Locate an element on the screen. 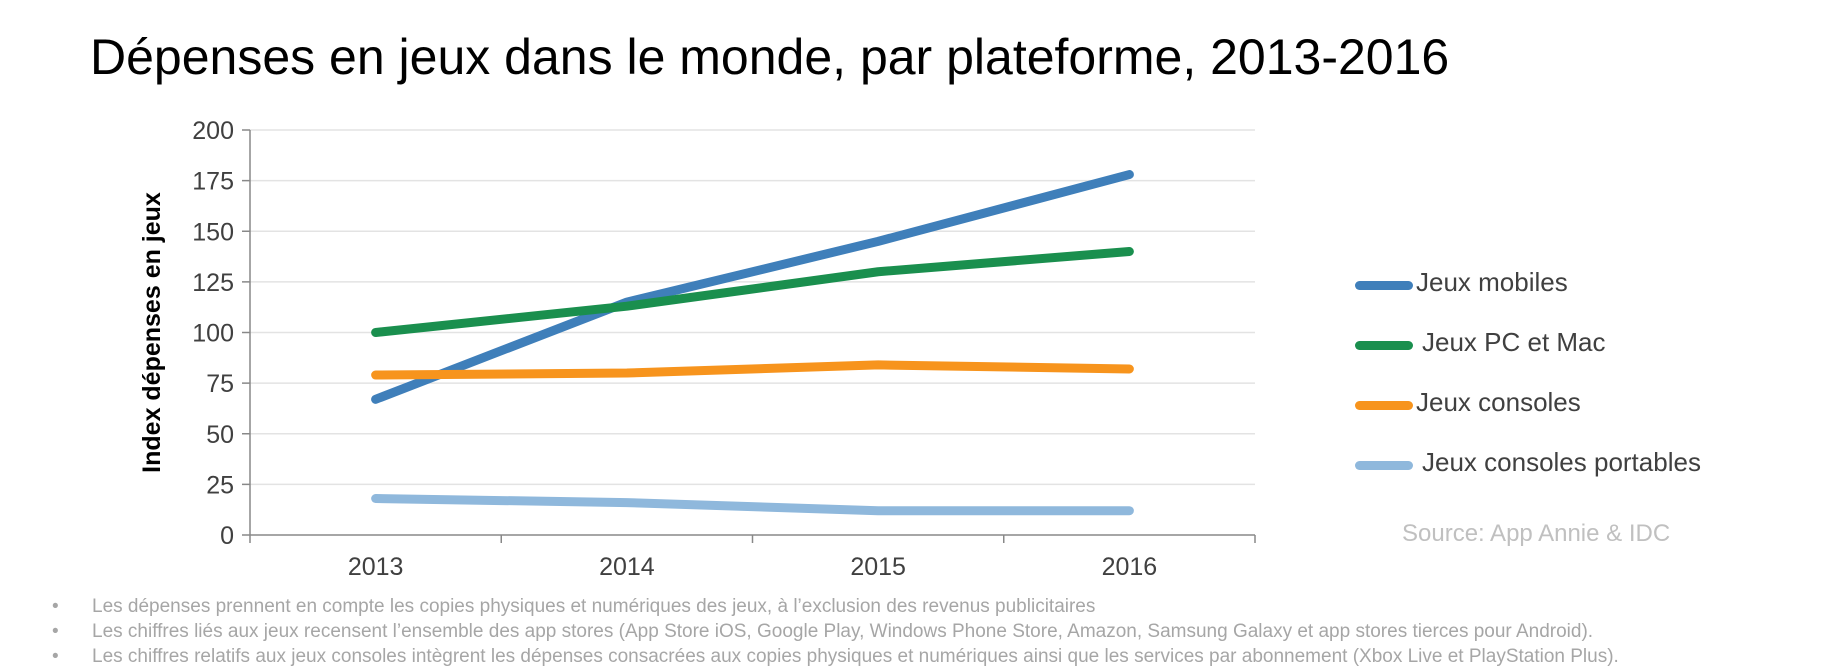 The height and width of the screenshot is (670, 1822). y-tick-label: 0 is located at coordinates (227, 536).